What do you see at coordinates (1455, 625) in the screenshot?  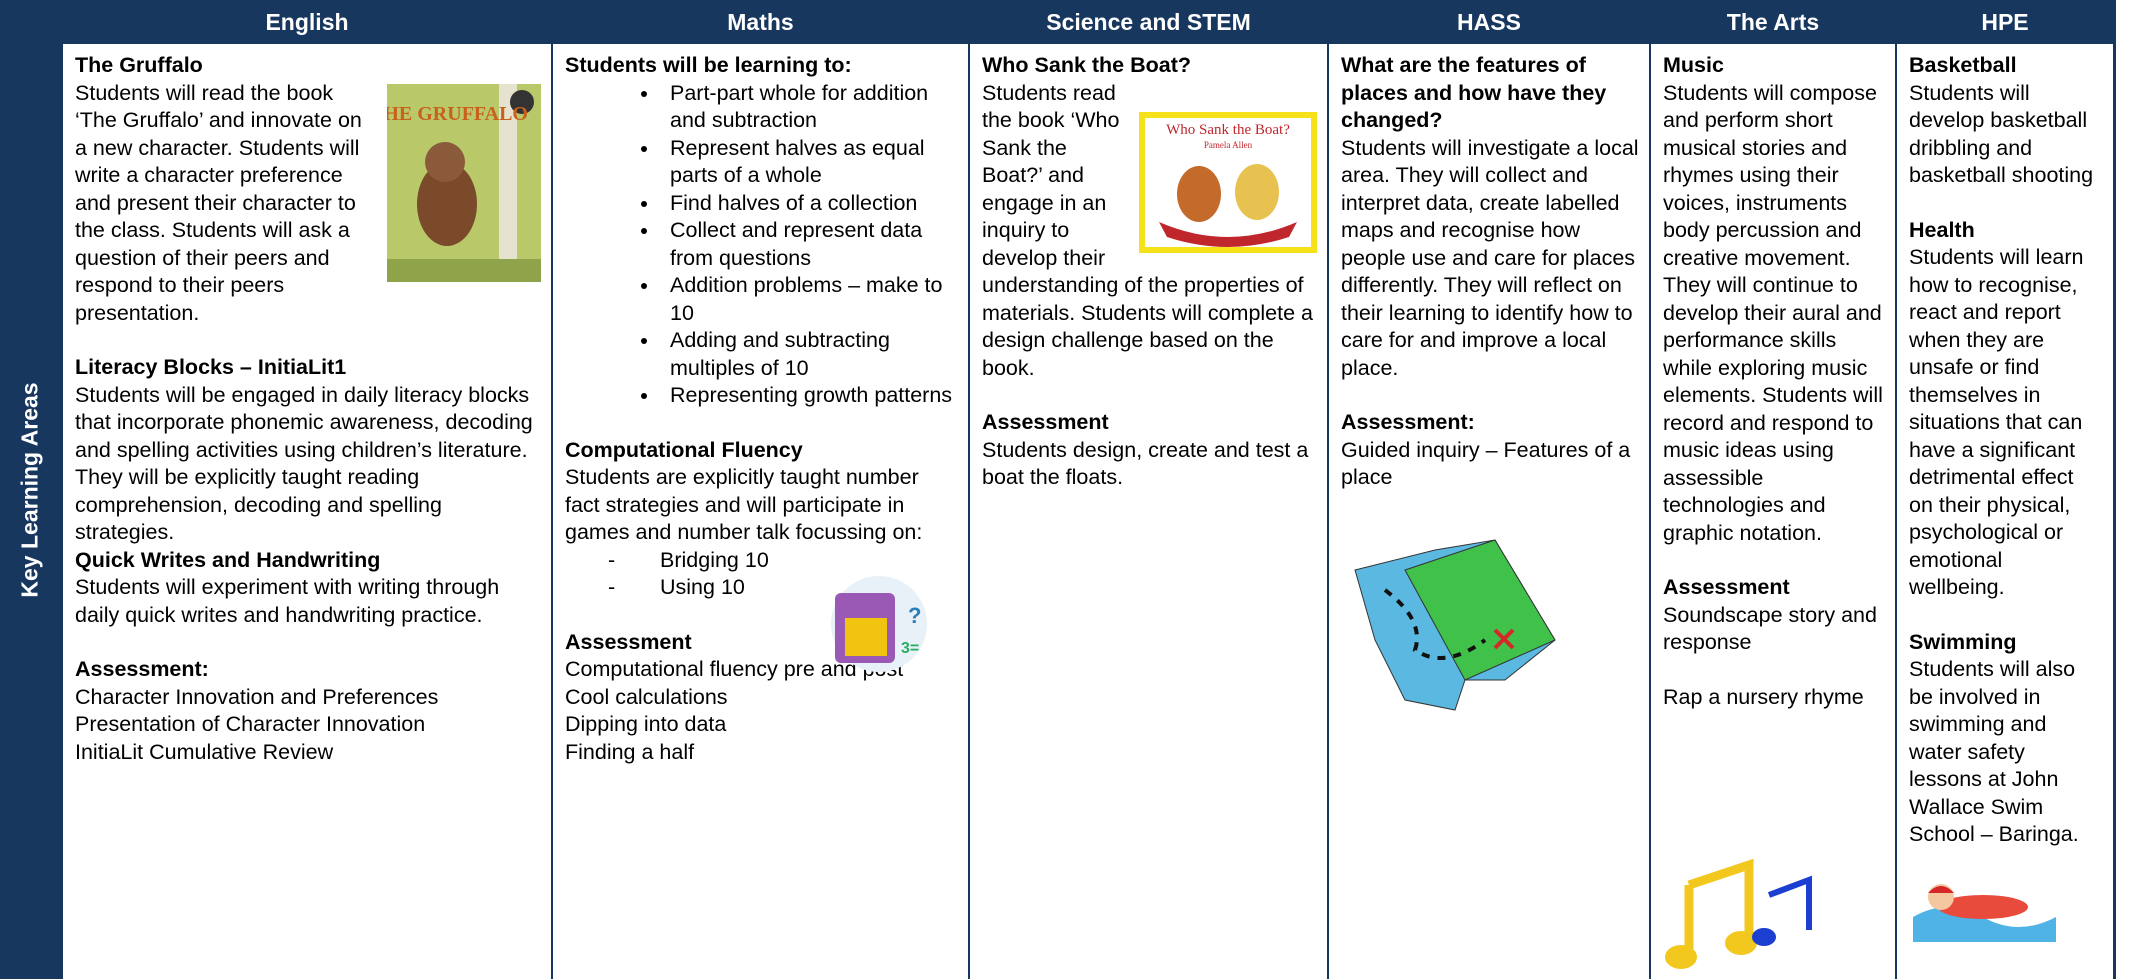 I see `map-picture` at bounding box center [1455, 625].